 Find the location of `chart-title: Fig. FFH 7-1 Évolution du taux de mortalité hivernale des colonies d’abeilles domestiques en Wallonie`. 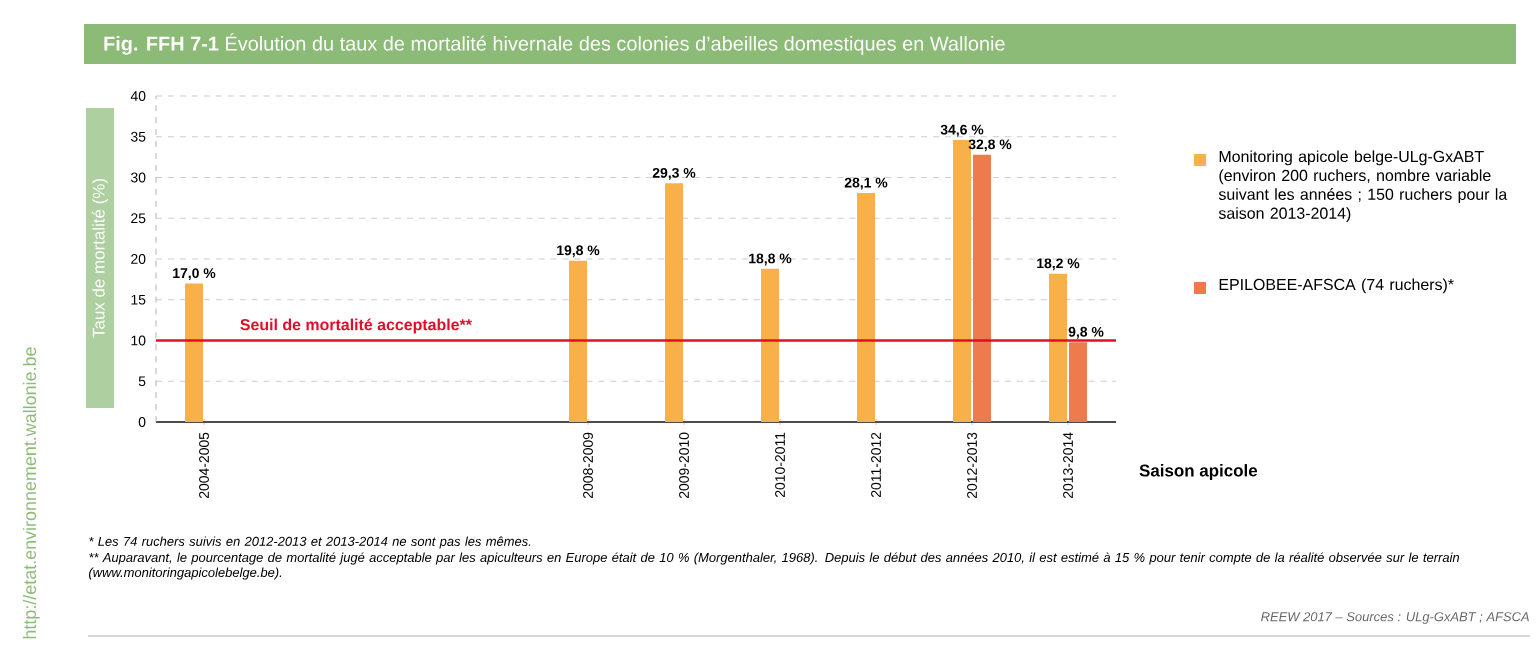

chart-title: Fig. FFH 7-1 Évolution du taux de mortalité hivernale des colonies d’abeilles domestiques en Wallonie is located at coordinates (554, 44).